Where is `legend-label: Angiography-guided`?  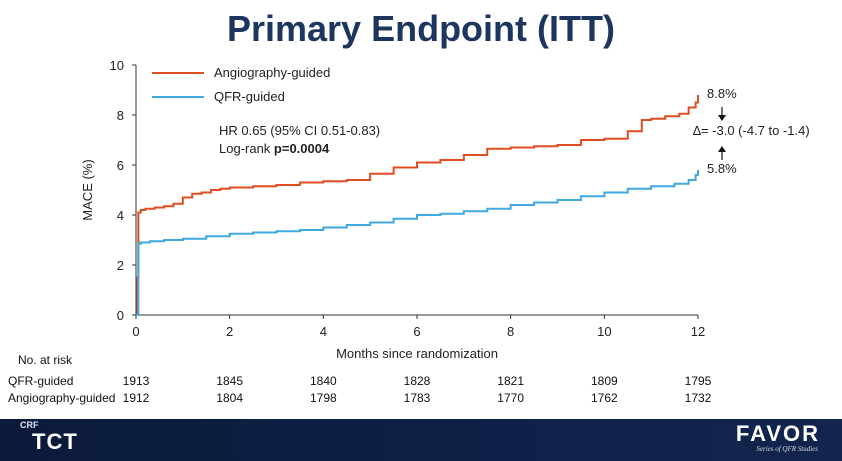 legend-label: Angiography-guided is located at coordinates (272, 72).